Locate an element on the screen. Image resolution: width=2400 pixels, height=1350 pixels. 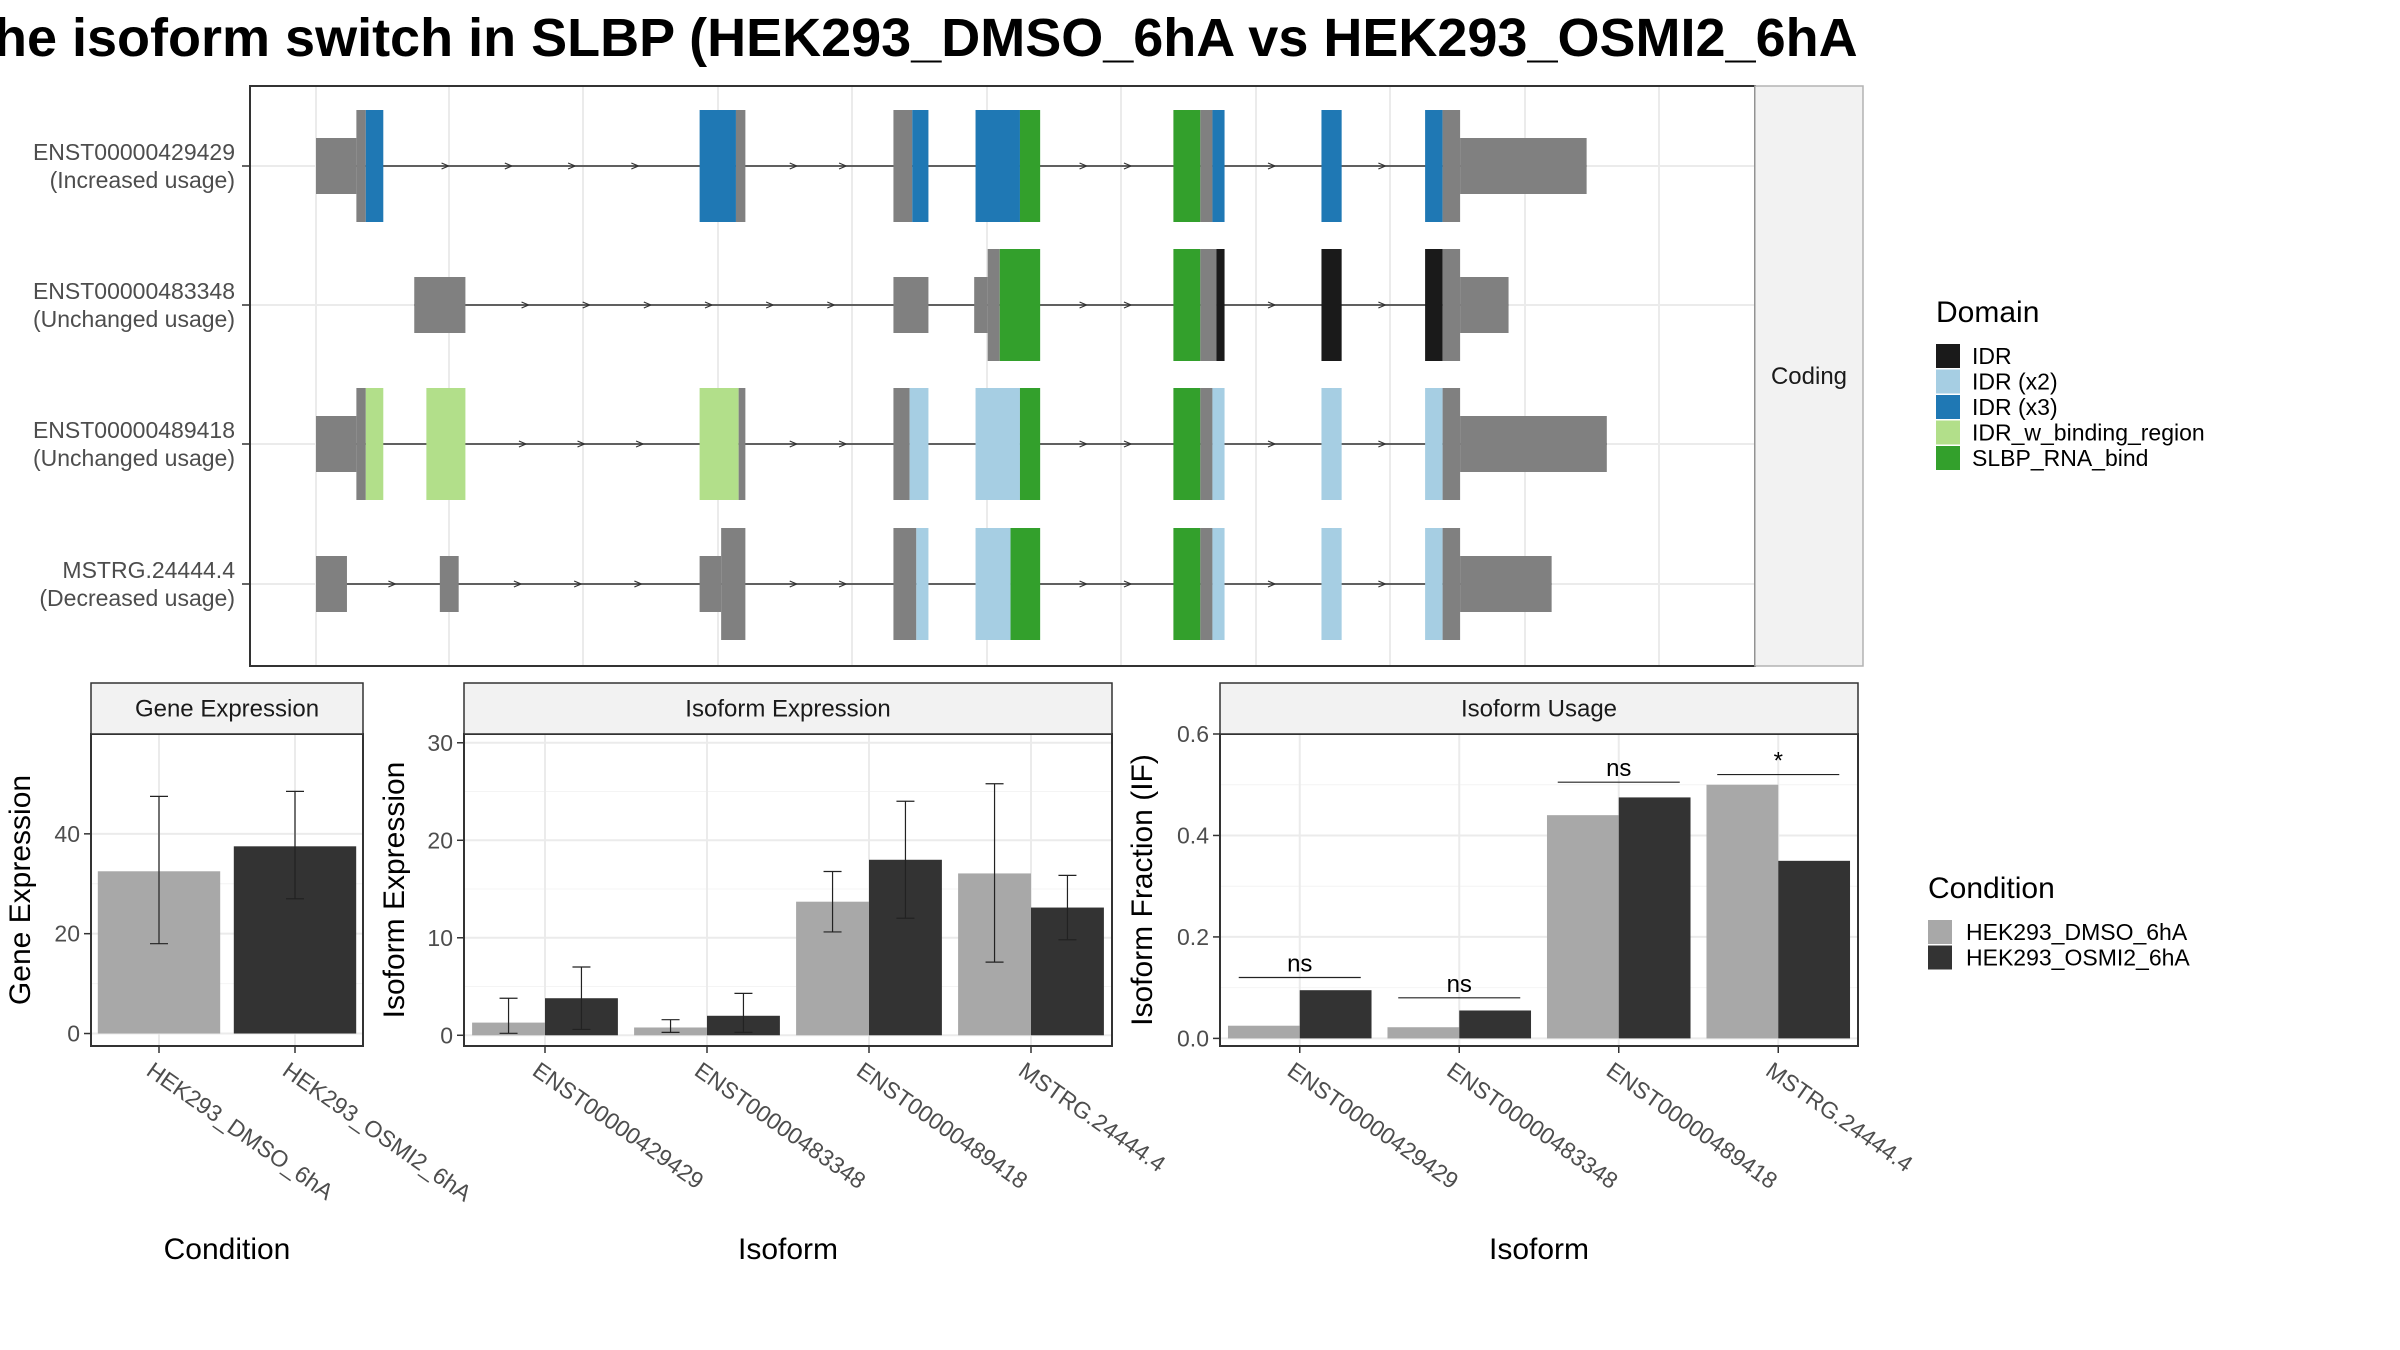
y-tick-label: 0 is located at coordinates (73, 1034).